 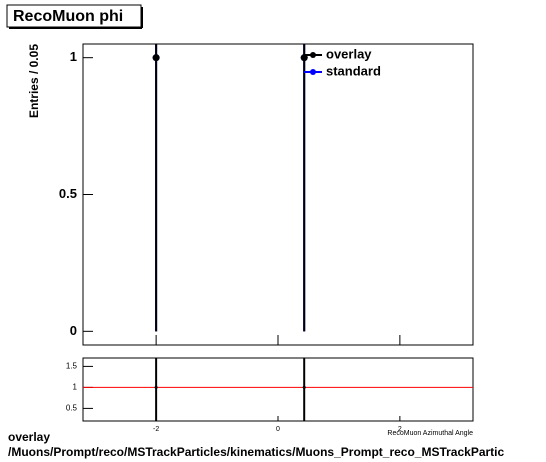 What do you see at coordinates (29, 437) in the screenshot?
I see `footer-line: overlay` at bounding box center [29, 437].